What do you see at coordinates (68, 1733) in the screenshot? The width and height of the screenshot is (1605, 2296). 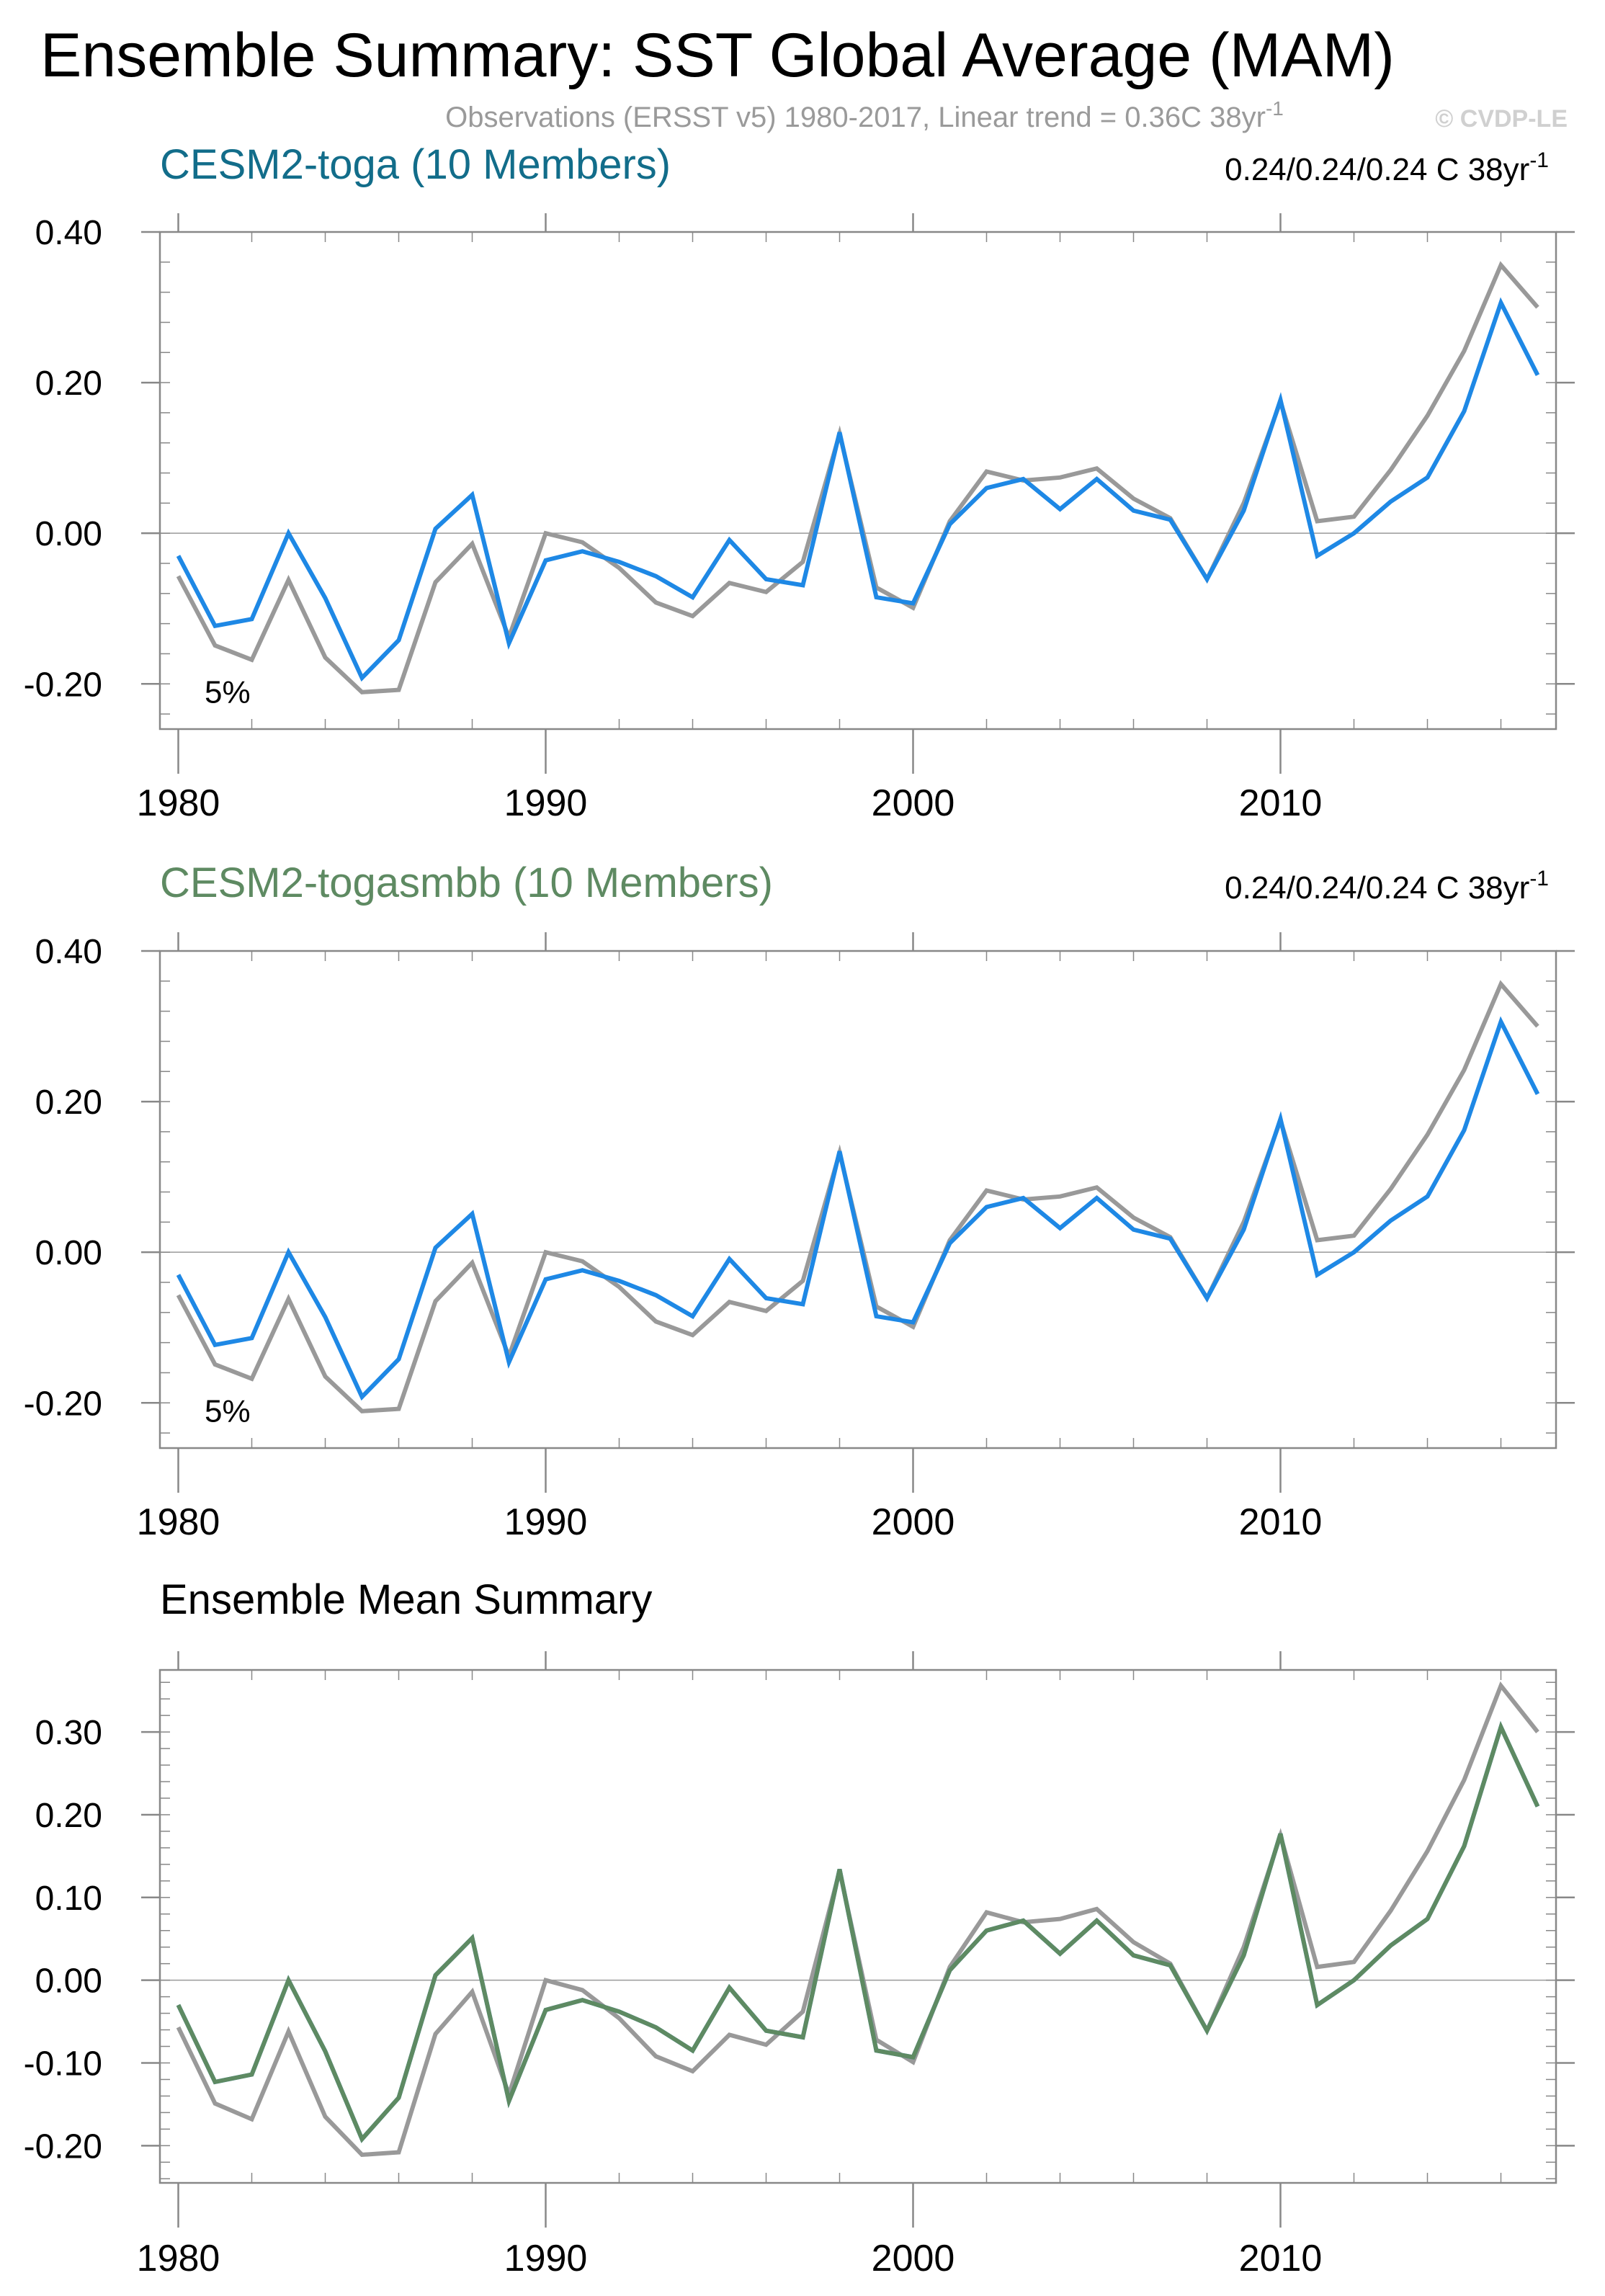 I see `y-tick-label: 0.30` at bounding box center [68, 1733].